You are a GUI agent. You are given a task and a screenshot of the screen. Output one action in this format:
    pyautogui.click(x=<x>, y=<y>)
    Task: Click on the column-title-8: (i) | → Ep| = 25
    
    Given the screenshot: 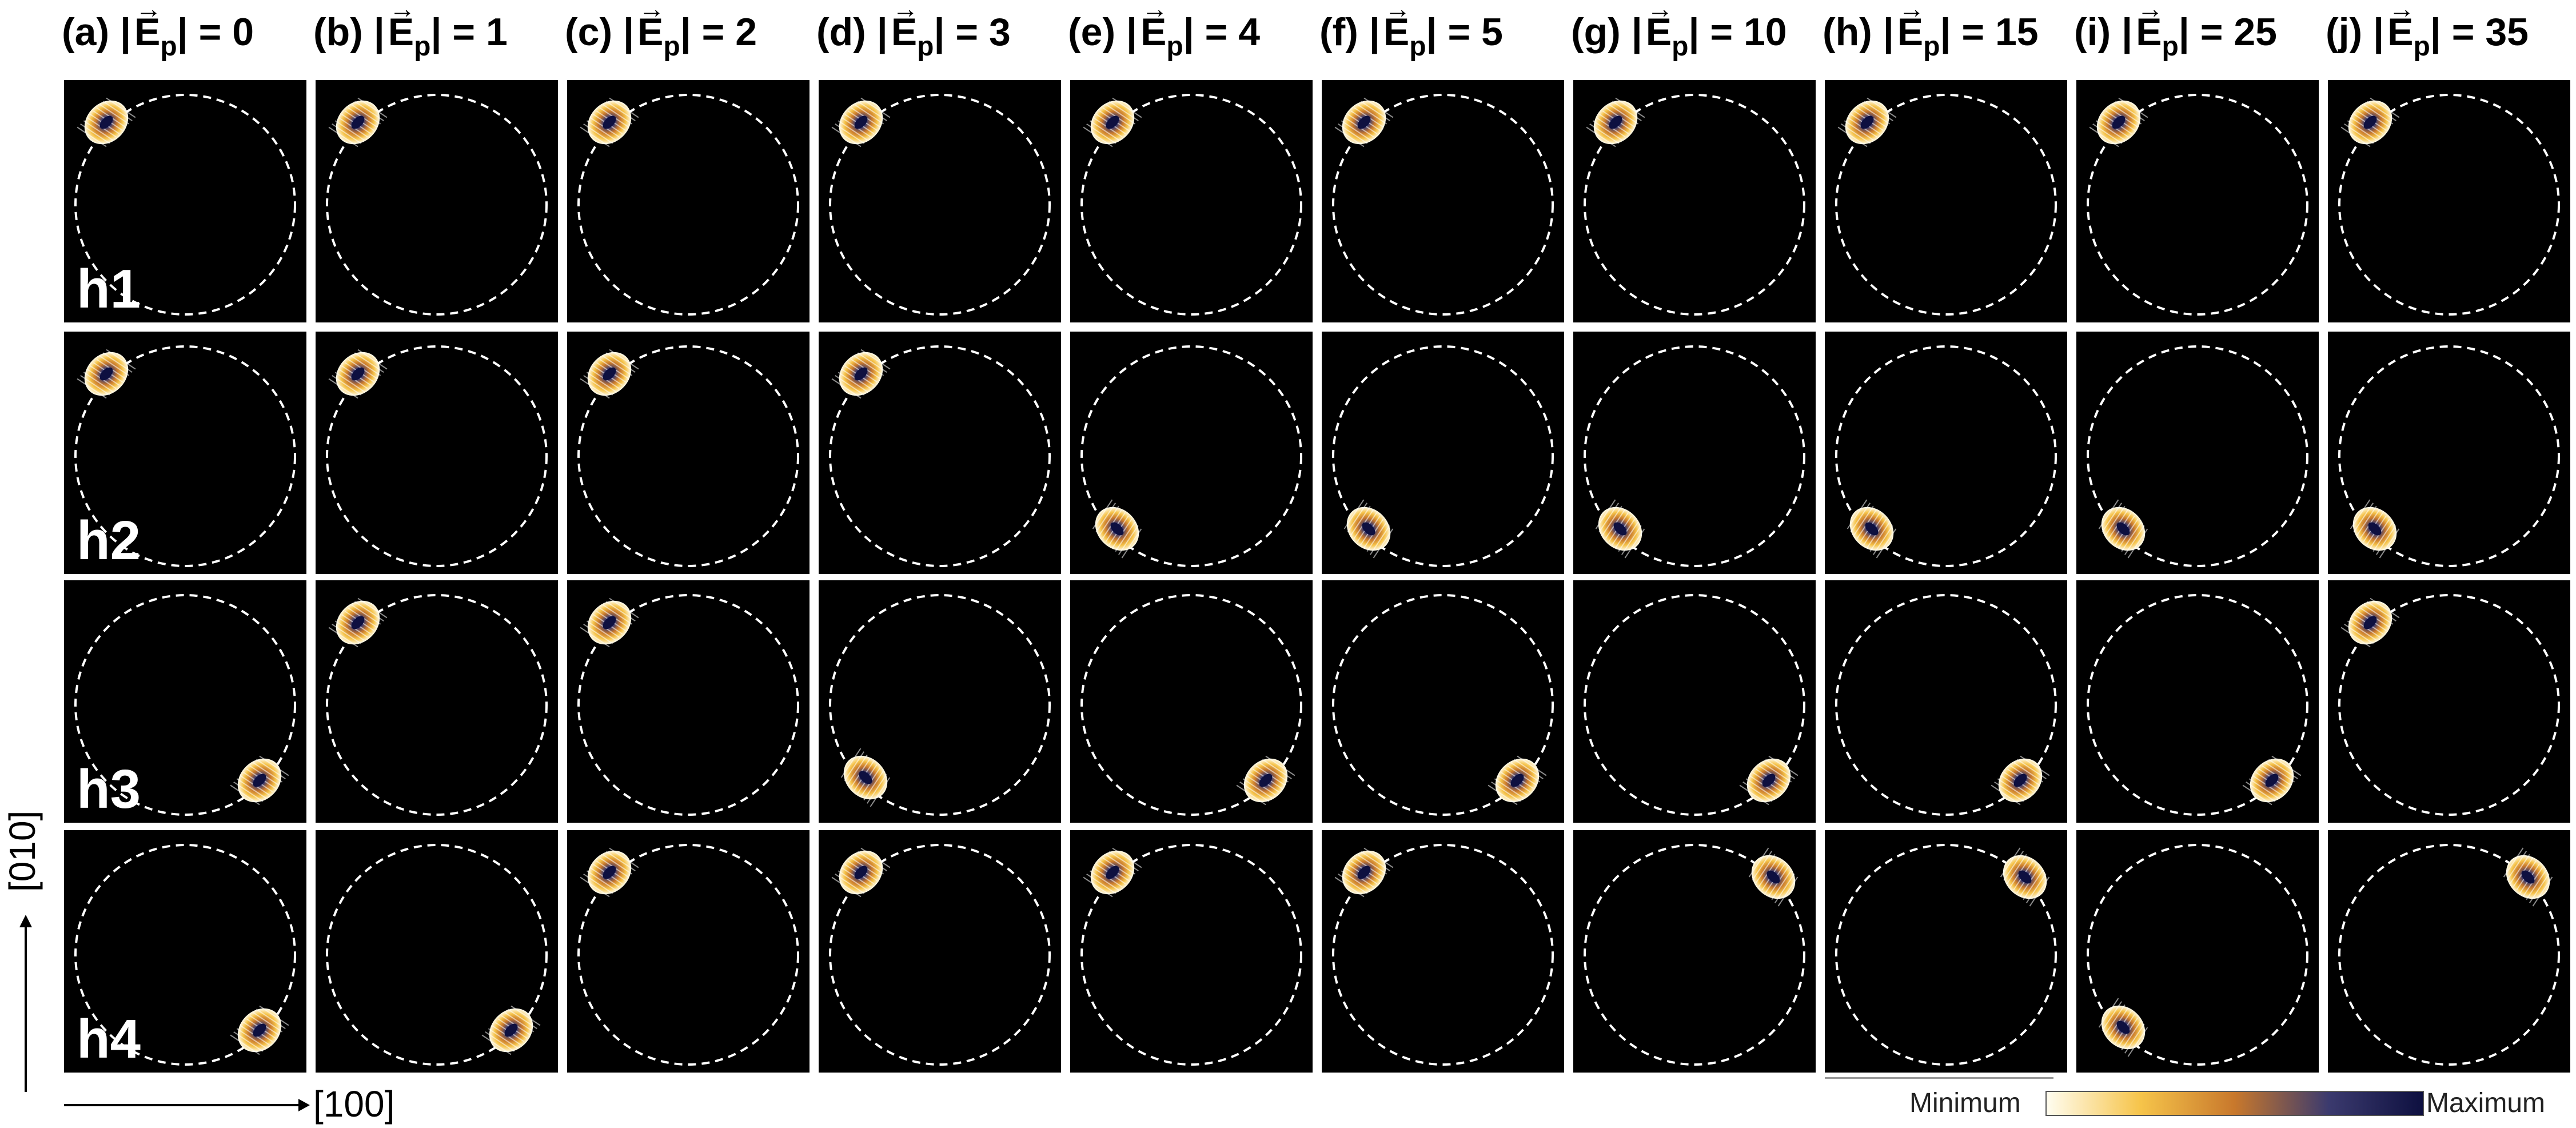 What is the action you would take?
    pyautogui.click(x=2175, y=40)
    